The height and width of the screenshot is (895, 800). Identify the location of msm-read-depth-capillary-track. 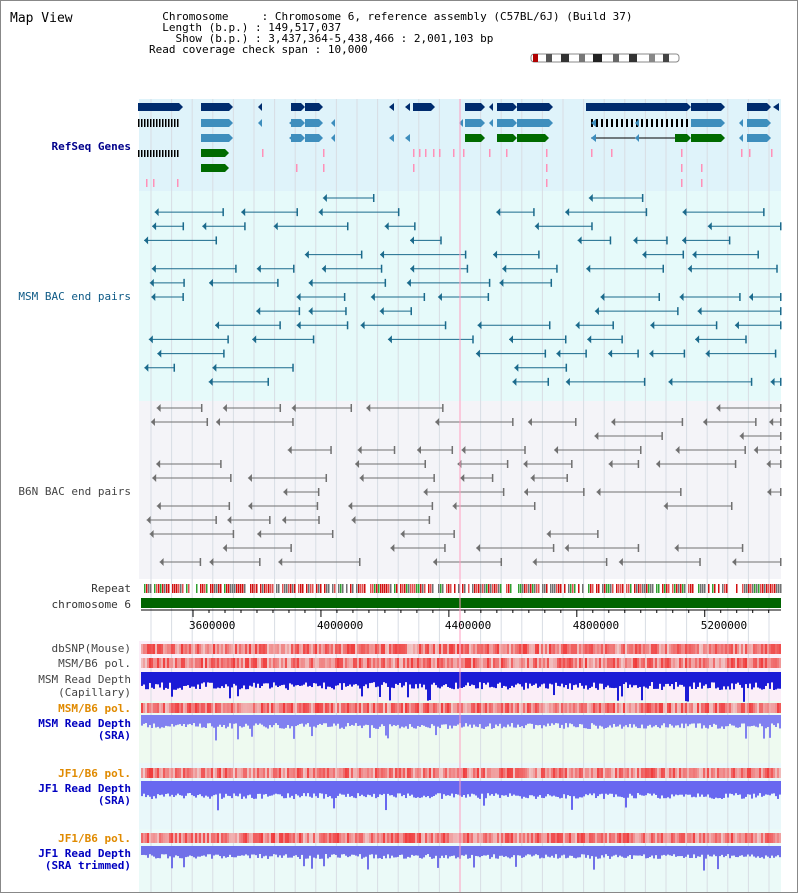
(461, 687).